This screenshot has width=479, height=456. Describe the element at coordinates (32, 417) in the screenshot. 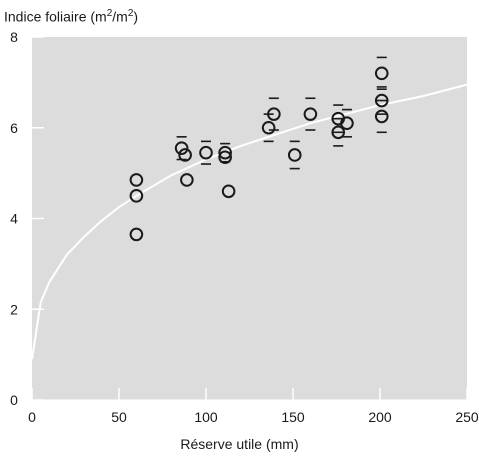

I see `x-tick-label: 0` at that location.